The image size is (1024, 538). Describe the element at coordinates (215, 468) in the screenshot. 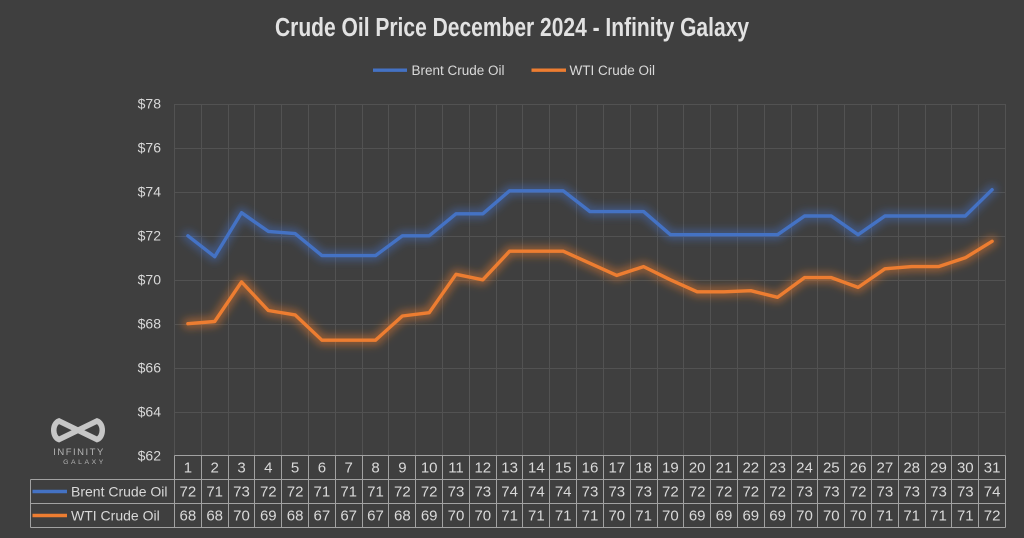

I see `svg-text: 2` at that location.